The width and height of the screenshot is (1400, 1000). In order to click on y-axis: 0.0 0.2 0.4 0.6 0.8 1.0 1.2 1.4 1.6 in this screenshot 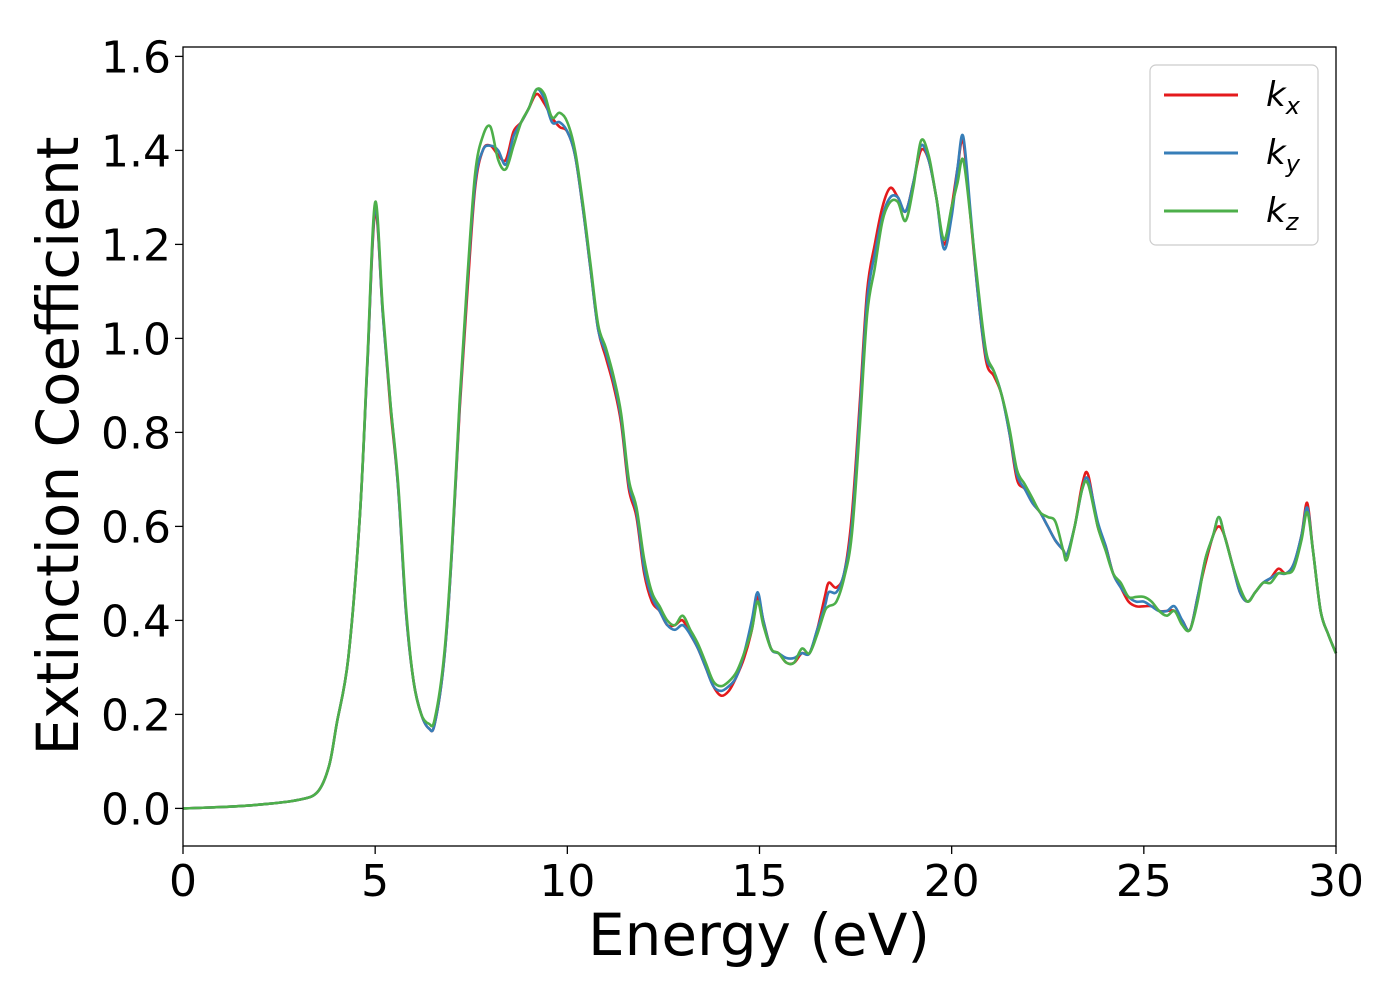, I will do `click(142, 433)`.